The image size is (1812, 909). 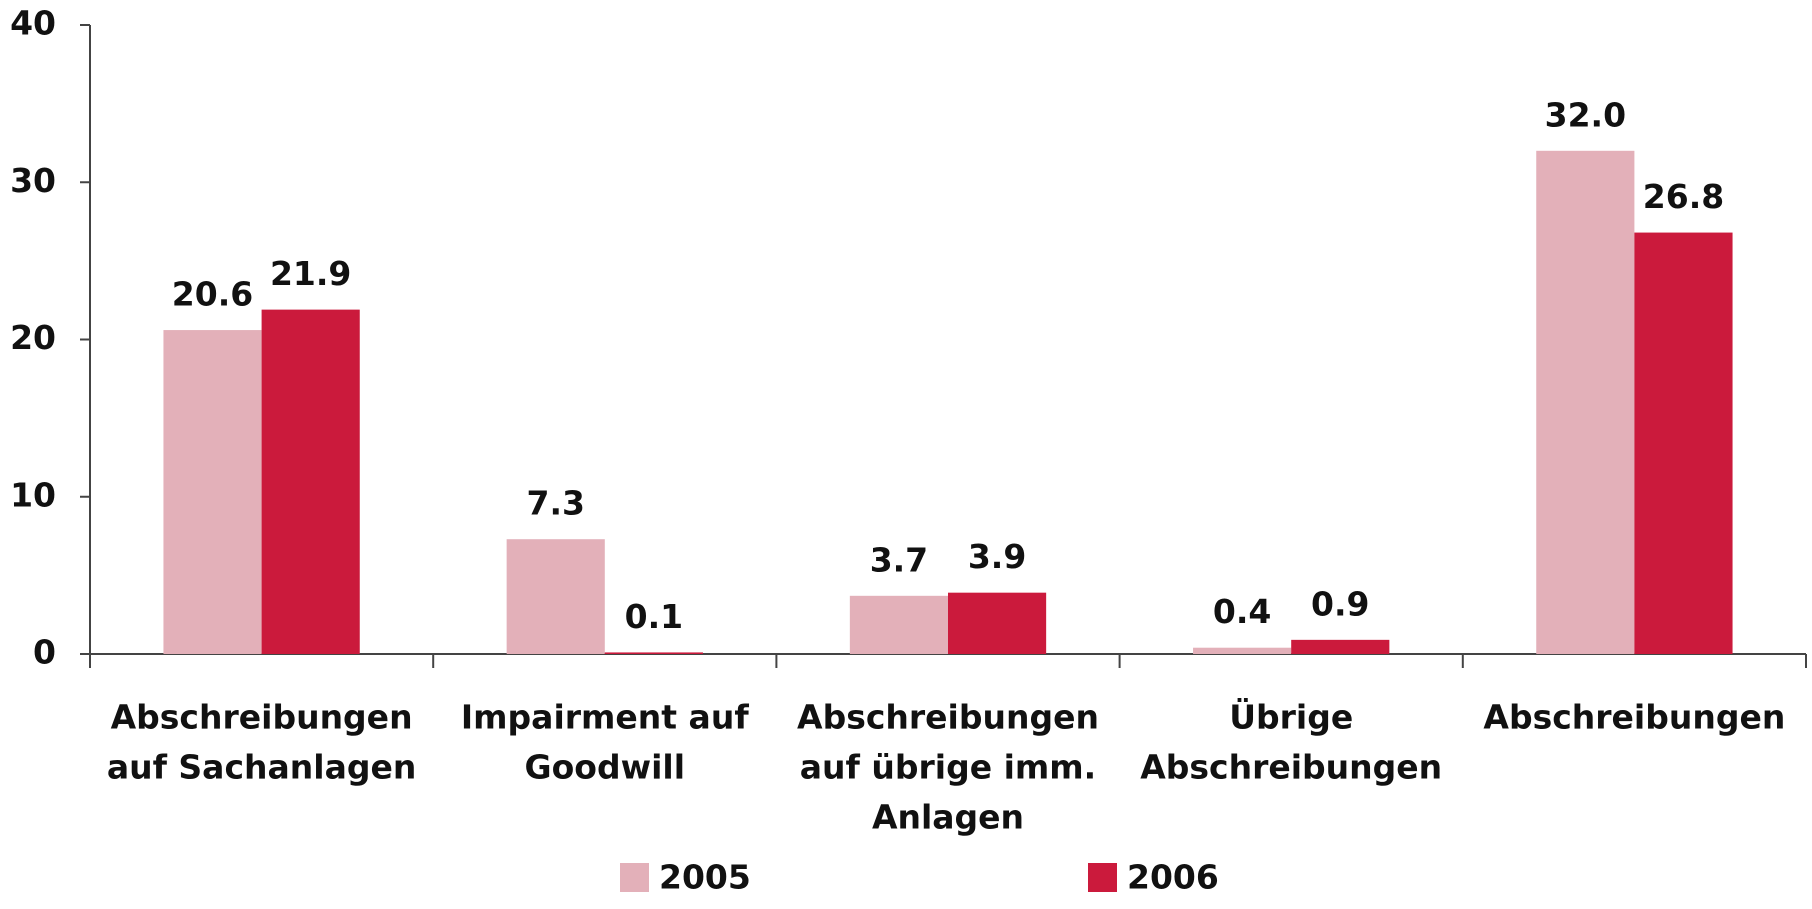 I want to click on value-label: 20.6, so click(x=212, y=294).